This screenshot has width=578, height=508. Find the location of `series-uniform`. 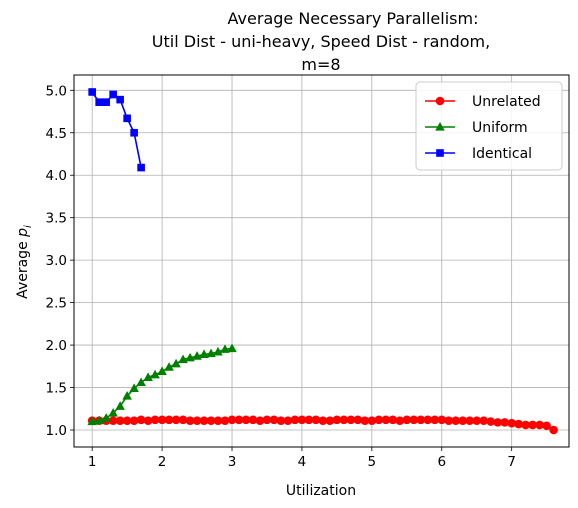

series-uniform is located at coordinates (162, 384).